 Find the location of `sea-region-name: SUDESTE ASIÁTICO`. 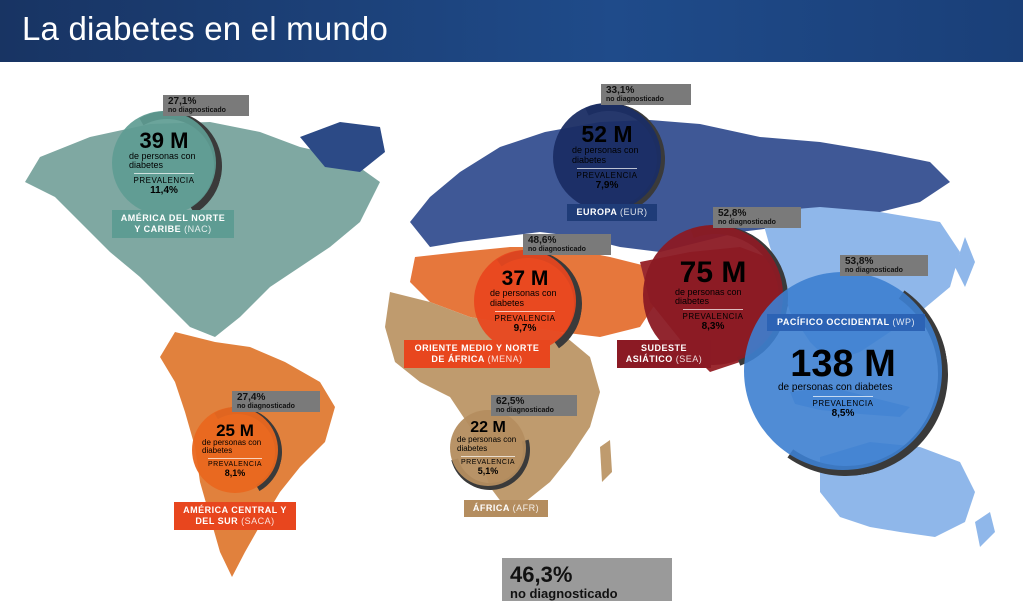

sea-region-name: SUDESTE ASIÁTICO is located at coordinates (656, 353).